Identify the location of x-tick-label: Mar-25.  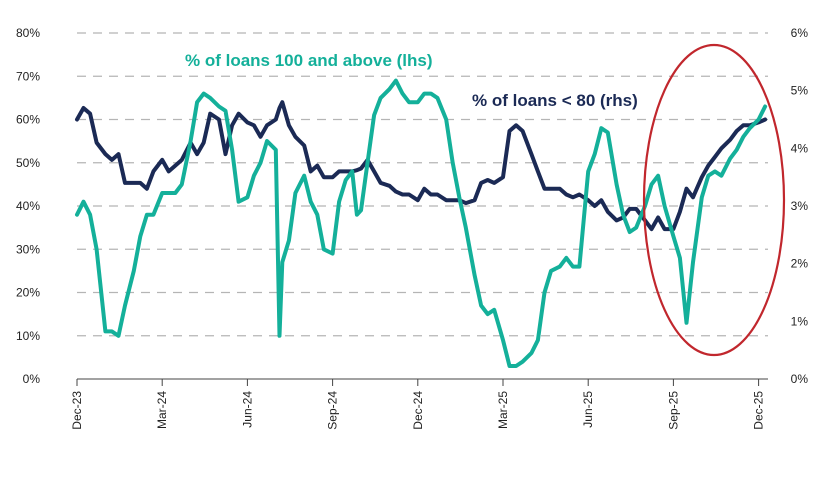
(503, 410).